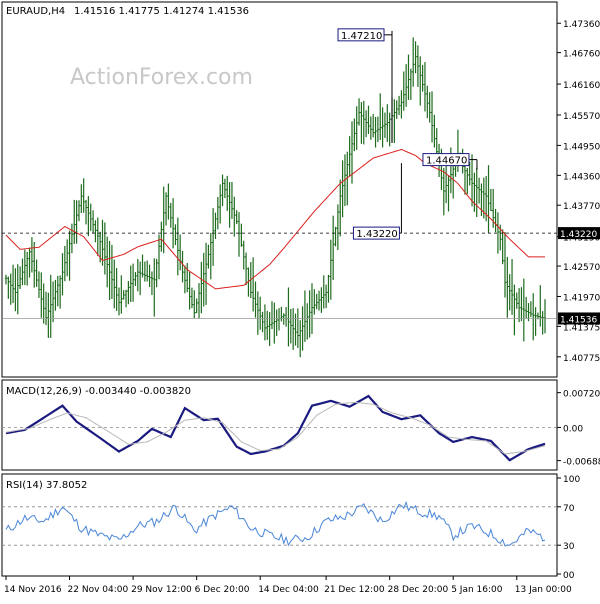 This screenshot has width=600, height=604. What do you see at coordinates (581, 395) in the screenshot?
I see `y-tick-label: 0.007201` at bounding box center [581, 395].